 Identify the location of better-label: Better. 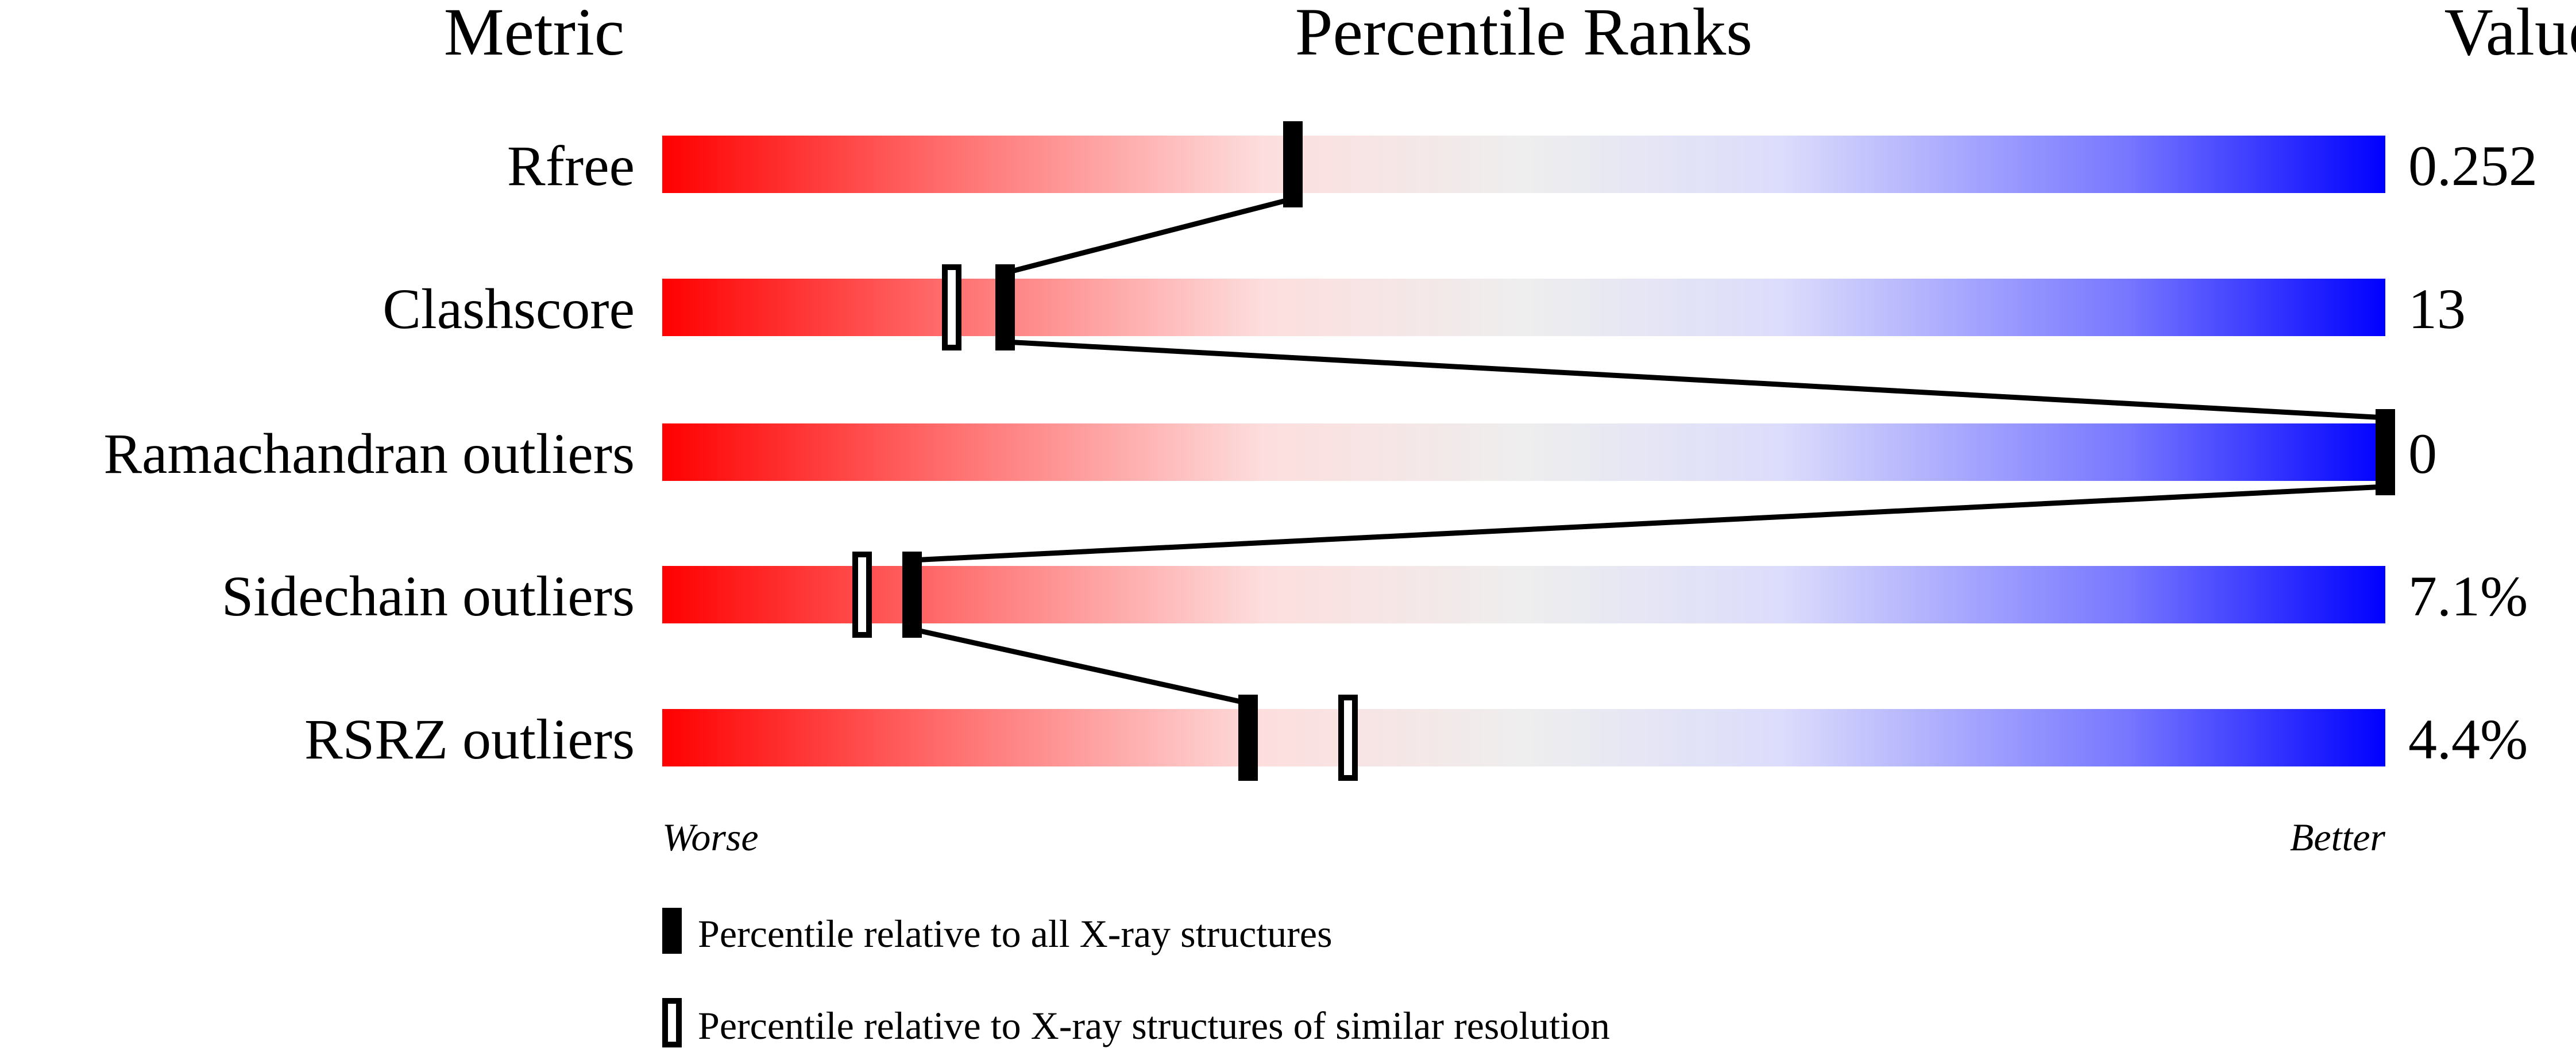
(2338, 837).